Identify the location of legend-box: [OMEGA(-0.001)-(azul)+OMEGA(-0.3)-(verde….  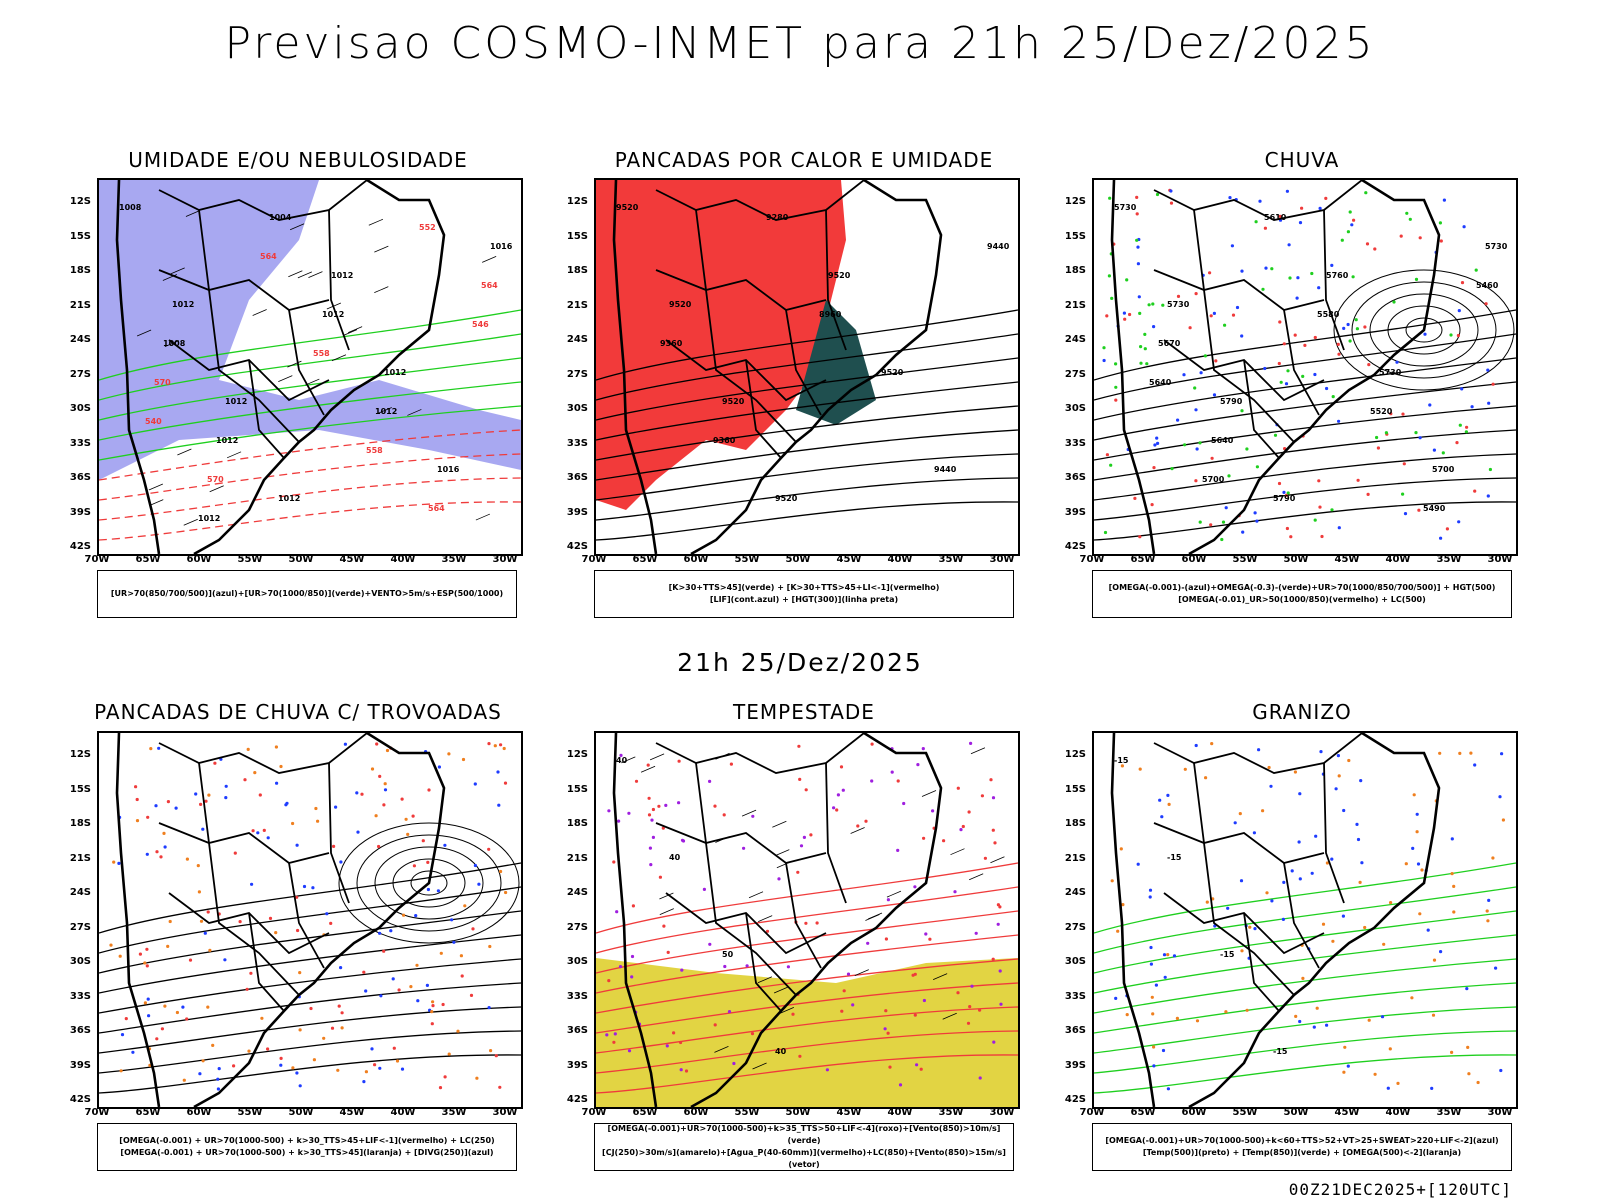
(1302, 594).